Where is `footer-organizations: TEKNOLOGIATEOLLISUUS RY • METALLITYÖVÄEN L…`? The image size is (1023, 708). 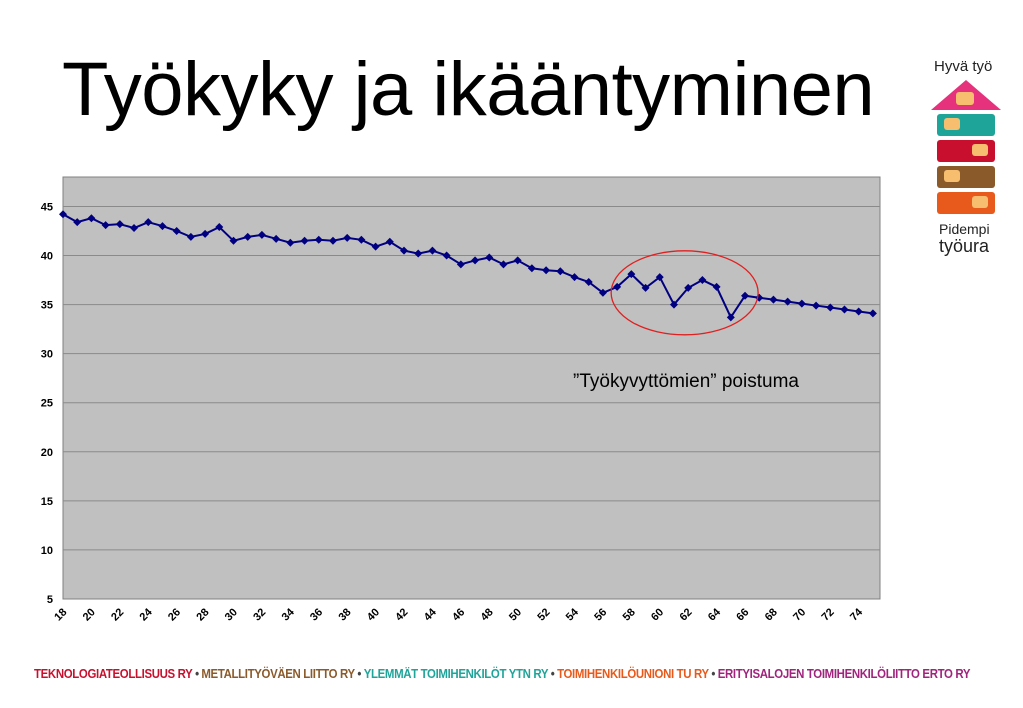 footer-organizations: TEKNOLOGIATEOLLISUUS RY • METALLITYÖVÄEN L… is located at coordinates (502, 673).